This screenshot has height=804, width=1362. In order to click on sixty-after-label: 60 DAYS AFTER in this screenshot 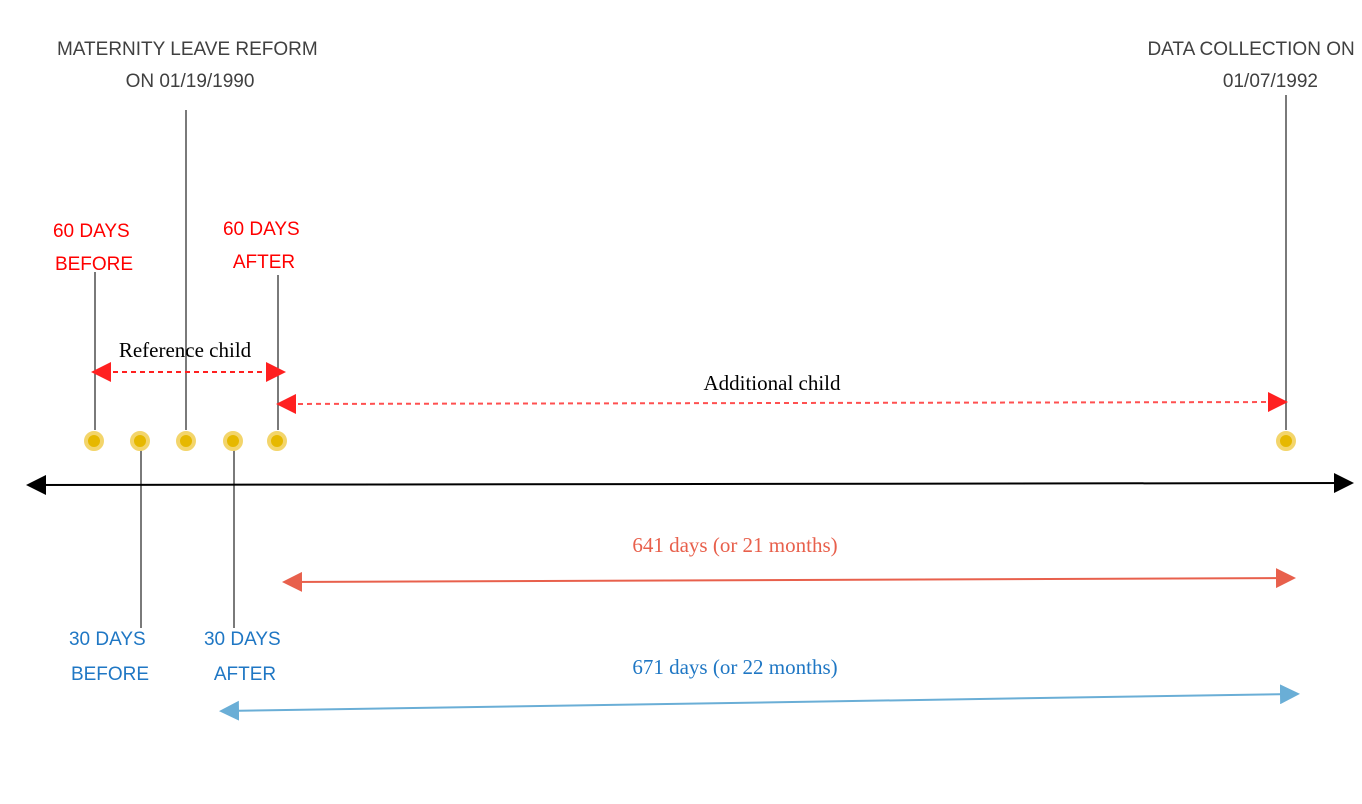, I will do `click(264, 246)`.